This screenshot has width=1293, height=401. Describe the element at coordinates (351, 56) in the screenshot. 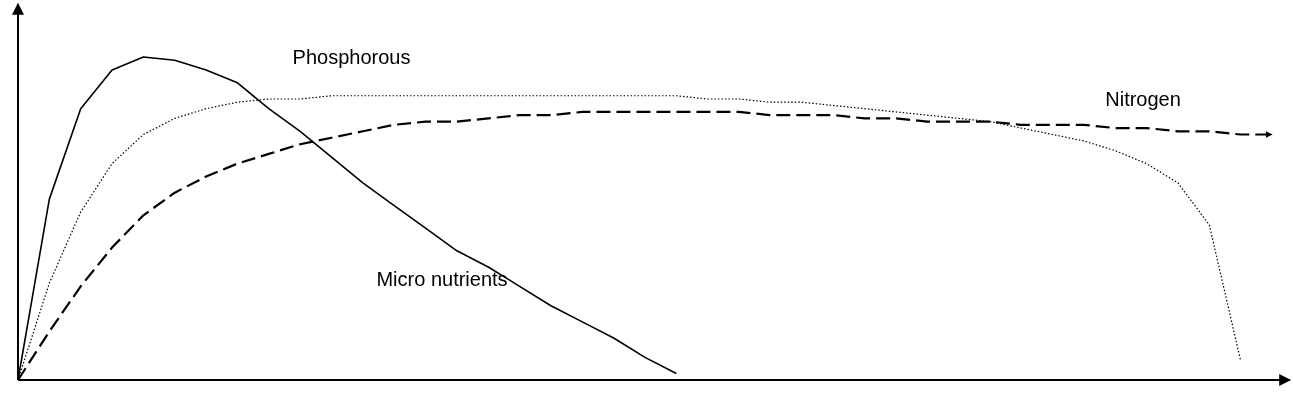

I see `series-label: Phosphorous` at that location.